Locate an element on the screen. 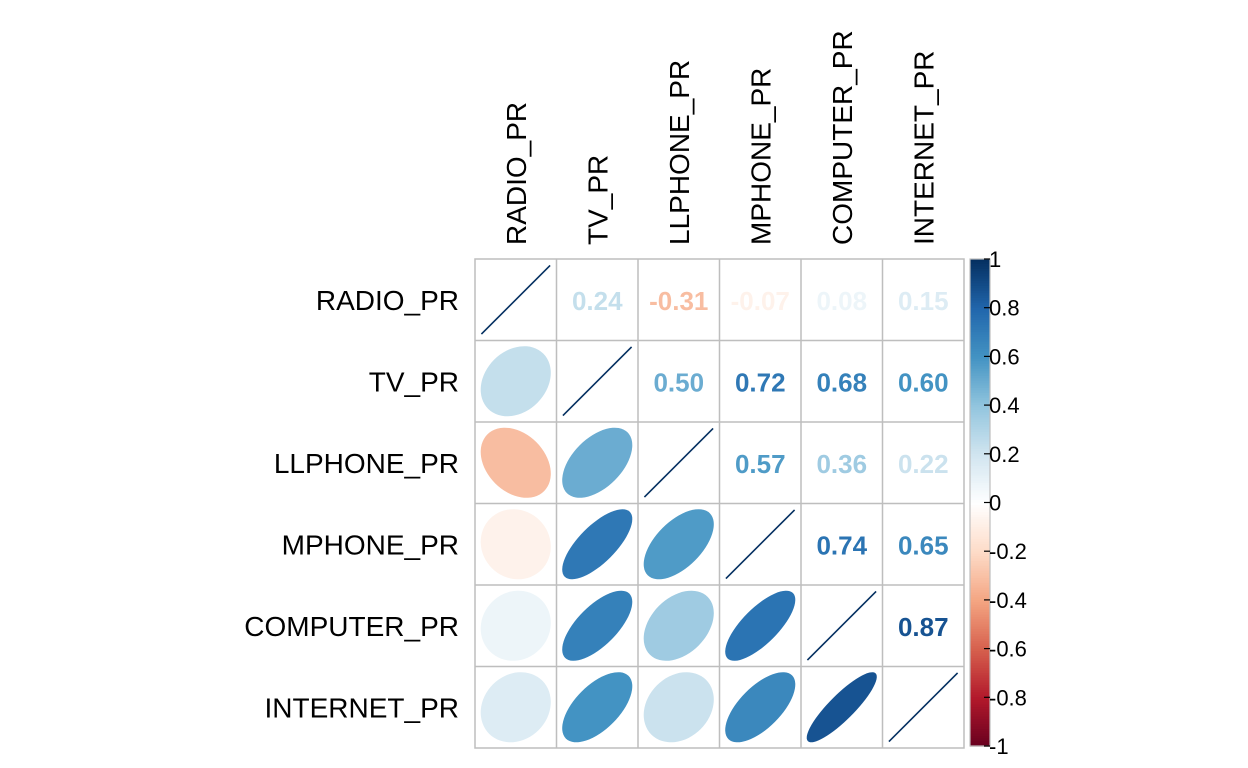 The height and width of the screenshot is (768, 1248). colorbar-tick-label: 1 is located at coordinates (995, 259).